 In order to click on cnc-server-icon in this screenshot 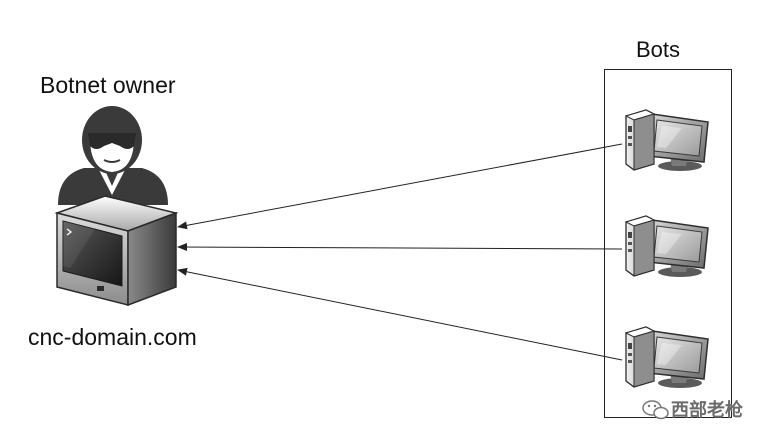, I will do `click(116, 251)`.